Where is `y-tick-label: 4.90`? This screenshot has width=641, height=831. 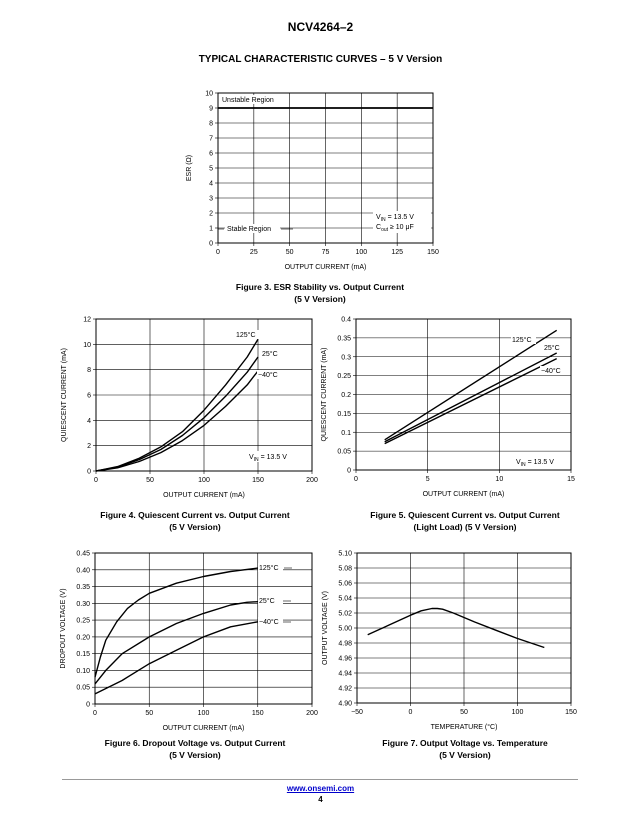 y-tick-label: 4.90 is located at coordinates (345, 704).